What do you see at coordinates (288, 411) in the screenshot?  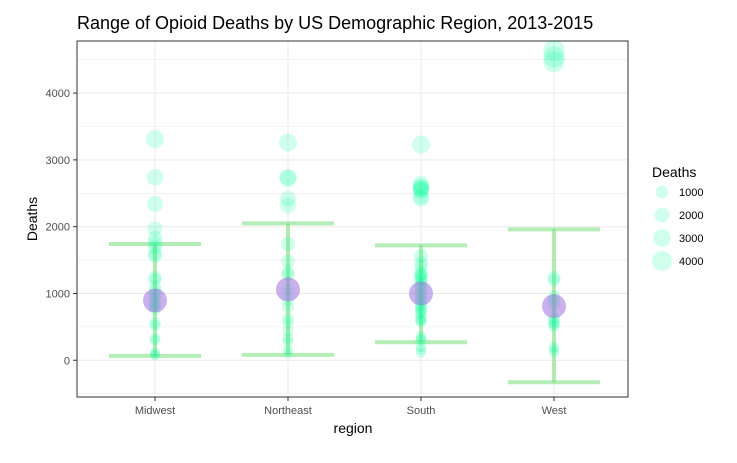 I see `x-tick-label: Northeast` at bounding box center [288, 411].